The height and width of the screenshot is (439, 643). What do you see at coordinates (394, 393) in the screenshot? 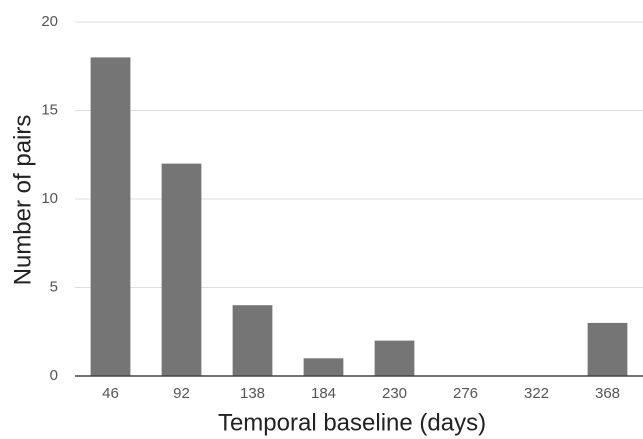
I see `x-tick-label: 230` at bounding box center [394, 393].